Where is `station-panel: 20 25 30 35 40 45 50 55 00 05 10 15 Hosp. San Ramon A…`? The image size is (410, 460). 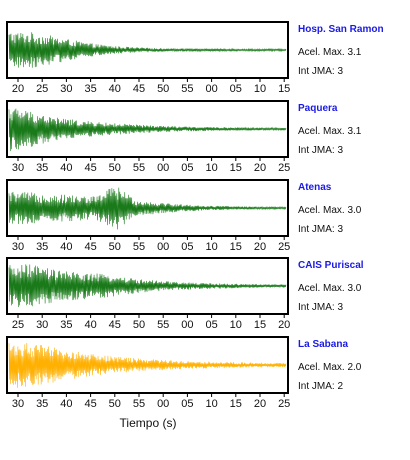
station-panel: 20 25 30 35 40 45 50 55 00 05 10 15 Hosp. San Ramon A… is located at coordinates (195, 58).